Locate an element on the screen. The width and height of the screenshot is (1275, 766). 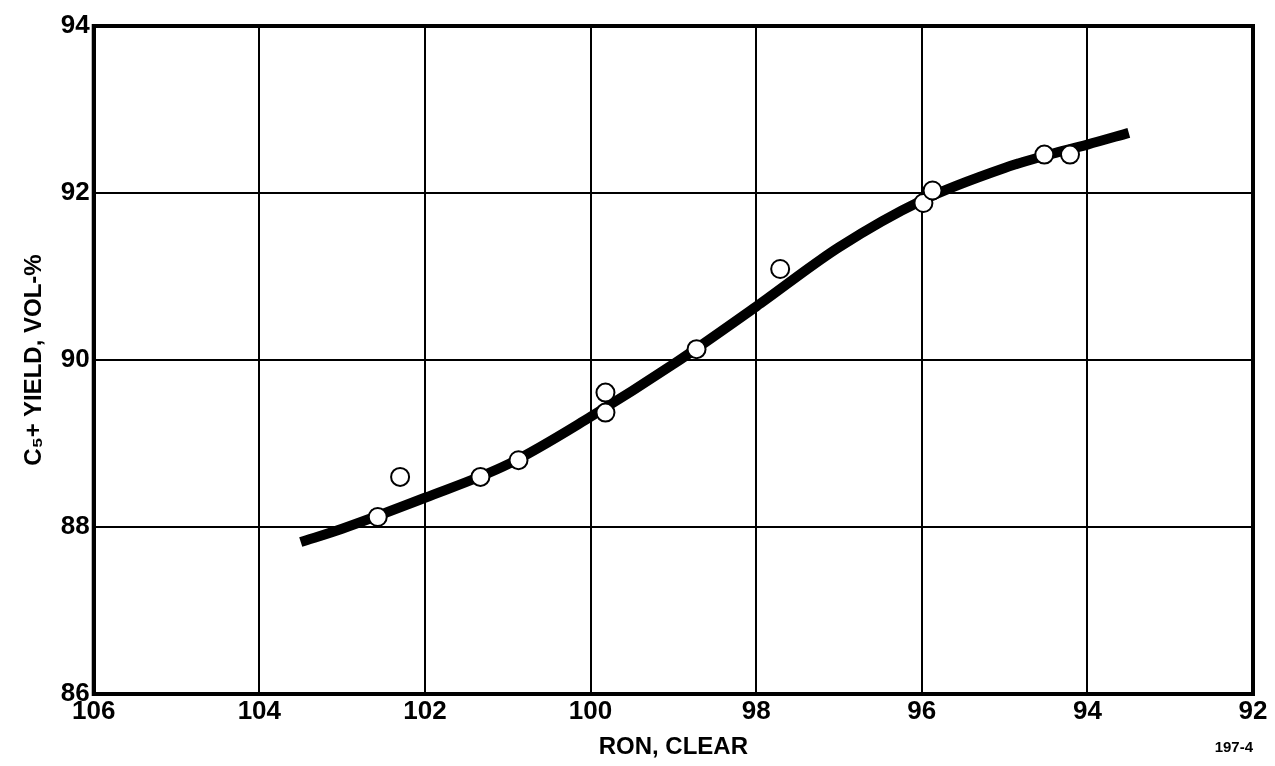
y-axis-title: C₅+ YIELD, VOL-% is located at coordinates (33, 360).